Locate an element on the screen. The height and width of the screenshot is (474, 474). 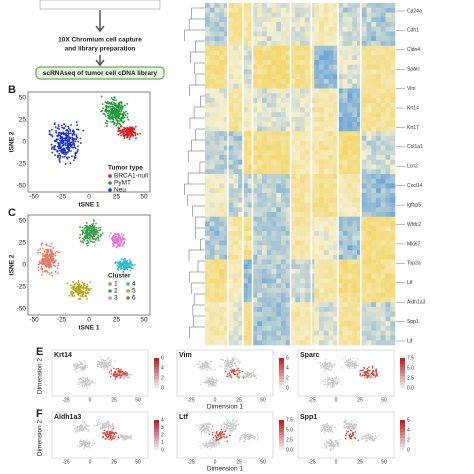
y-tick-label: 0 is located at coordinates (24, 142).